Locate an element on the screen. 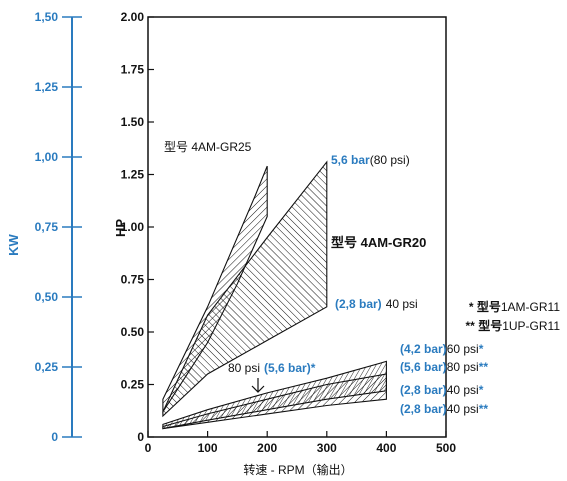 Image resolution: width=567 pixels, height=481 pixels. right-label: (4,2 bar)60 psi* is located at coordinates (442, 349).